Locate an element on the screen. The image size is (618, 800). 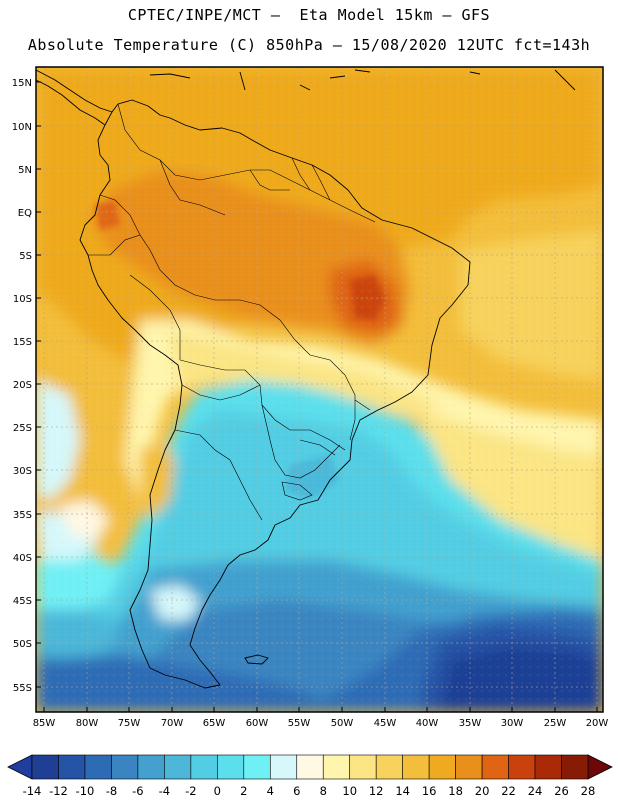
lat-label: 20S is located at coordinates (22, 385).